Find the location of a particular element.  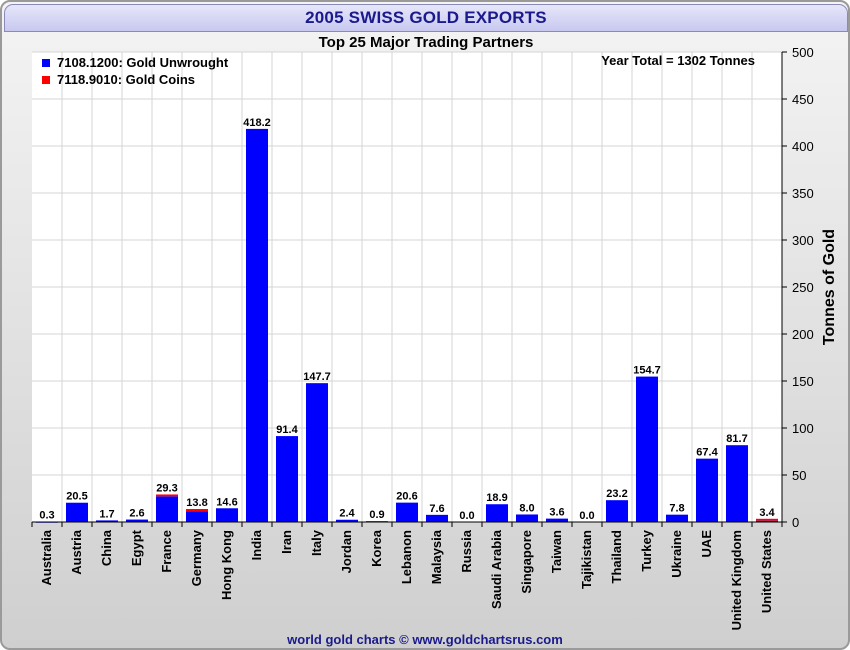

y-tick-label-450: 450 is located at coordinates (803, 99).